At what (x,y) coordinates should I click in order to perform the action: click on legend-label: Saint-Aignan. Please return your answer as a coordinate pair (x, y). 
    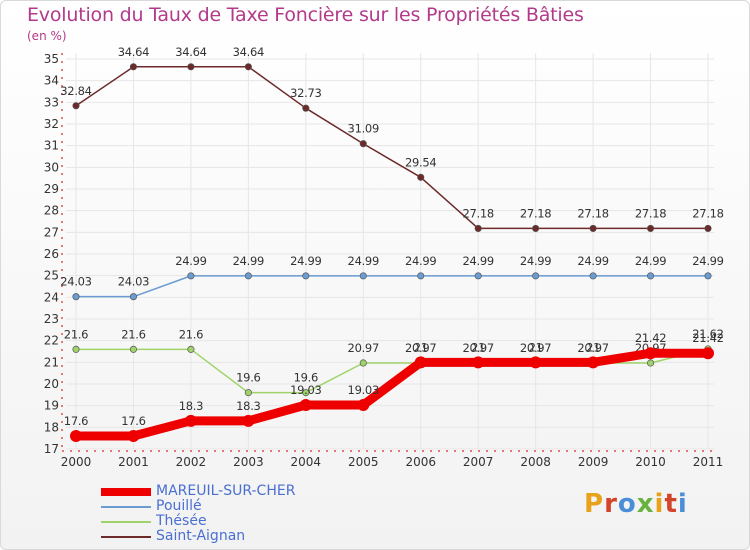
    Looking at the image, I should click on (201, 536).